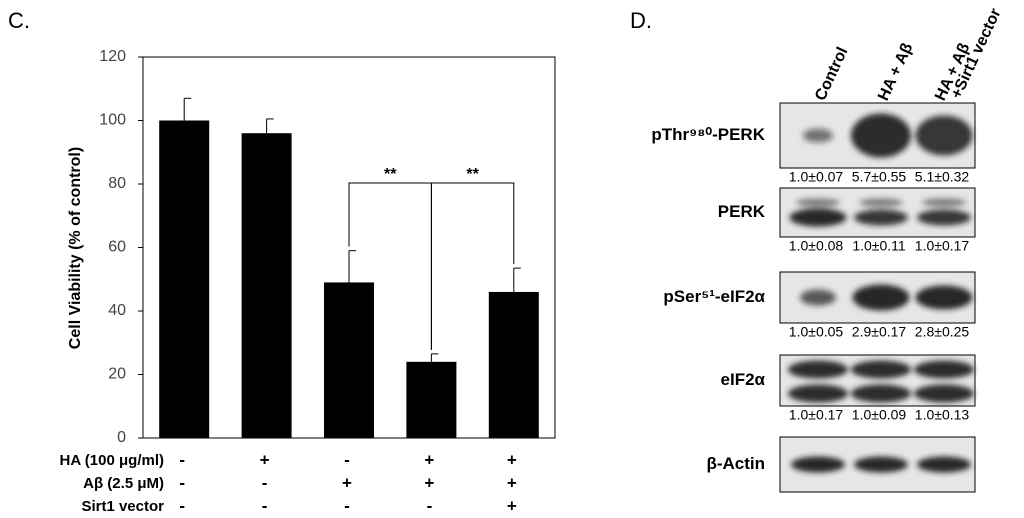 The width and height of the screenshot is (1024, 518). I want to click on row-label: pSer⁵¹-eIF2α, so click(714, 296).